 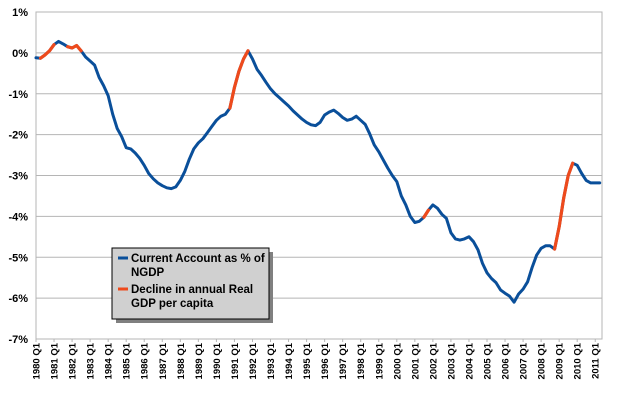 What do you see at coordinates (451, 360) in the screenshot?
I see `x-tick-label: 2003 Q1` at bounding box center [451, 360].